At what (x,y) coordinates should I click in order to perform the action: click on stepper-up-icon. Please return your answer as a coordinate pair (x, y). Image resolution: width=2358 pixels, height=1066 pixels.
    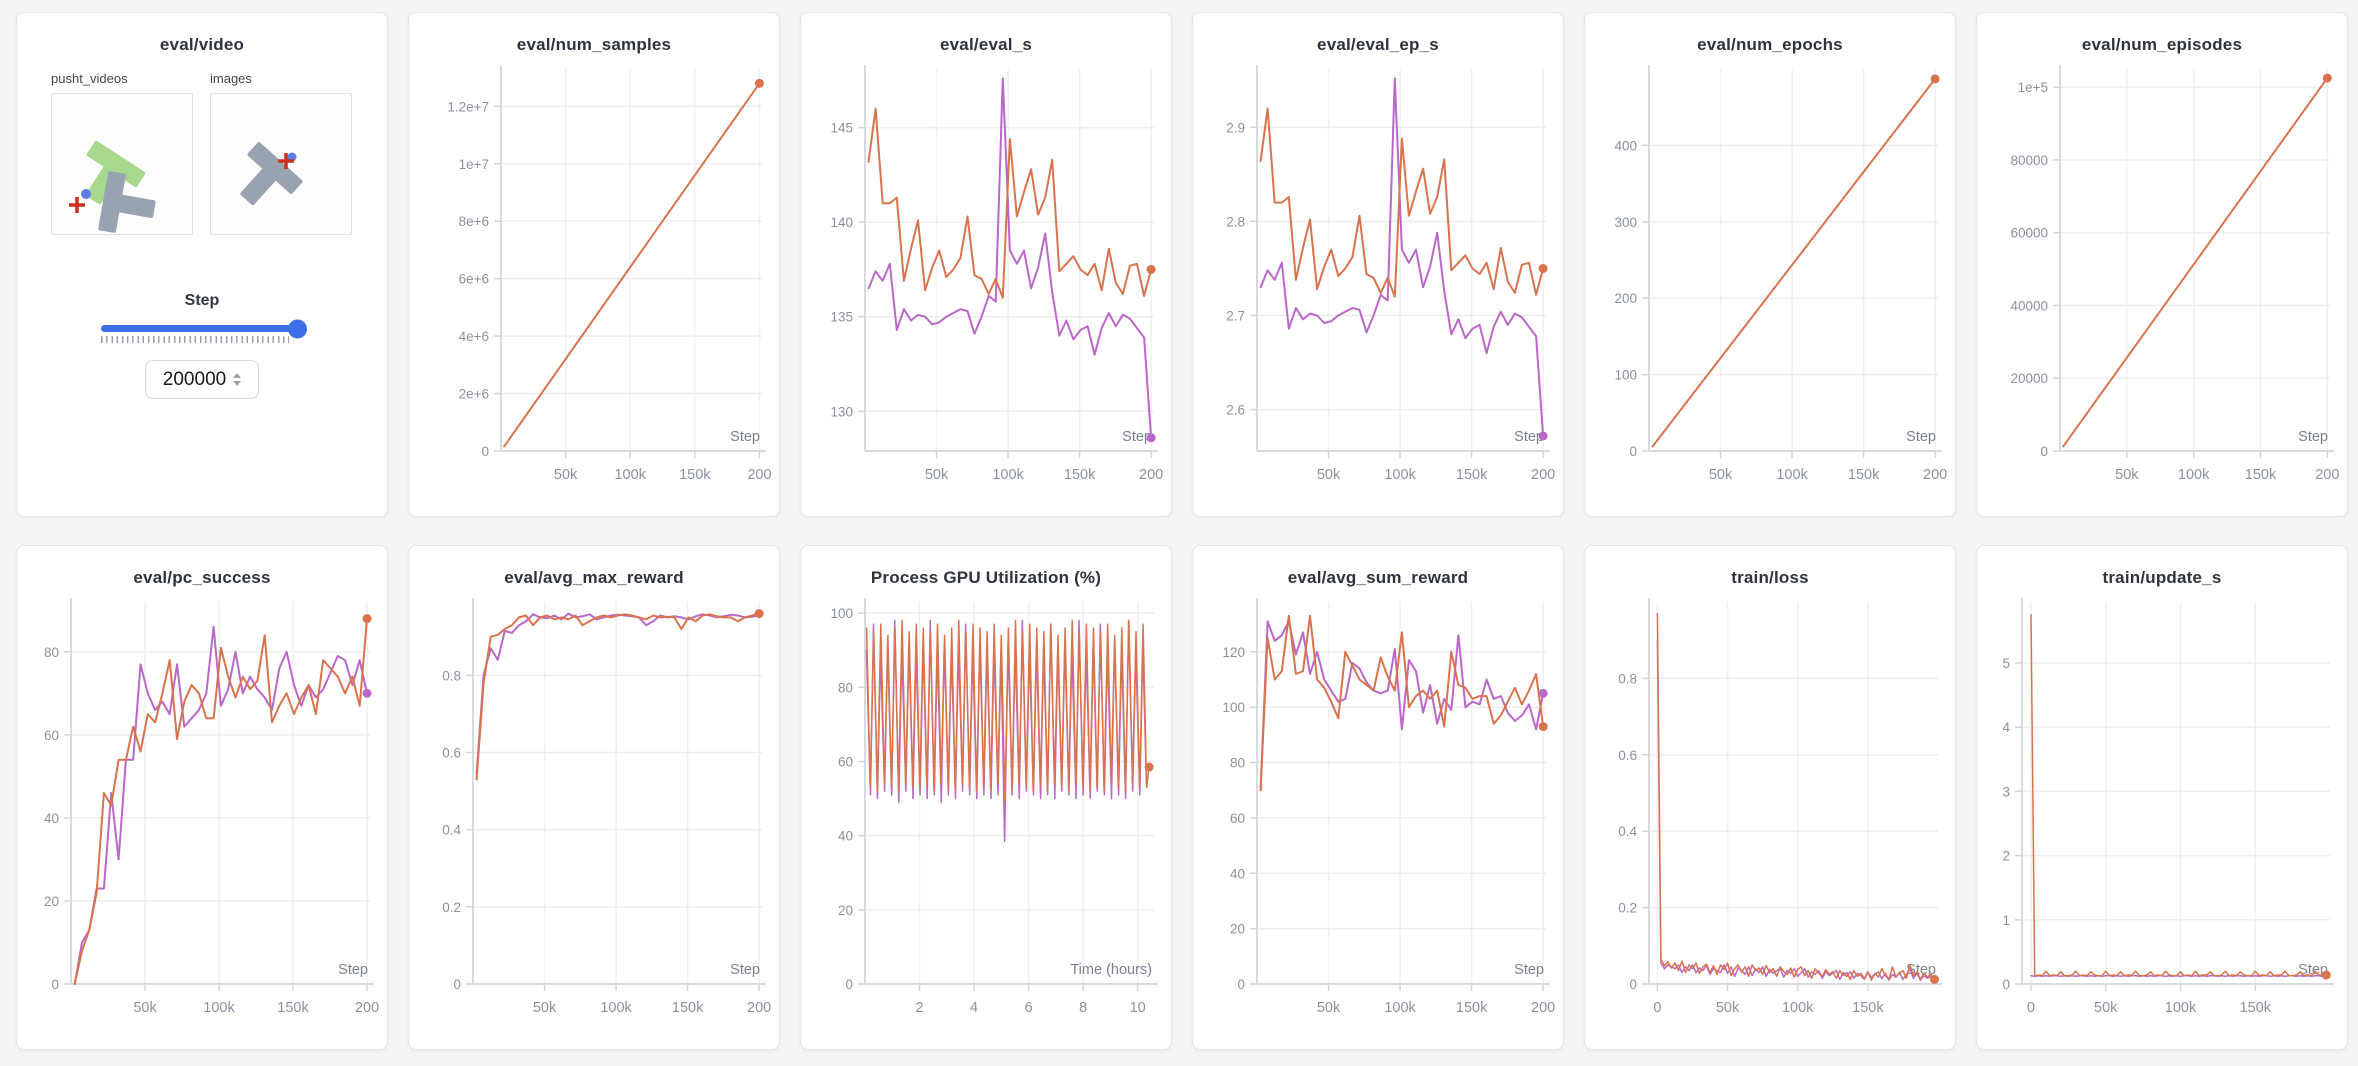
    Looking at the image, I should click on (237, 375).